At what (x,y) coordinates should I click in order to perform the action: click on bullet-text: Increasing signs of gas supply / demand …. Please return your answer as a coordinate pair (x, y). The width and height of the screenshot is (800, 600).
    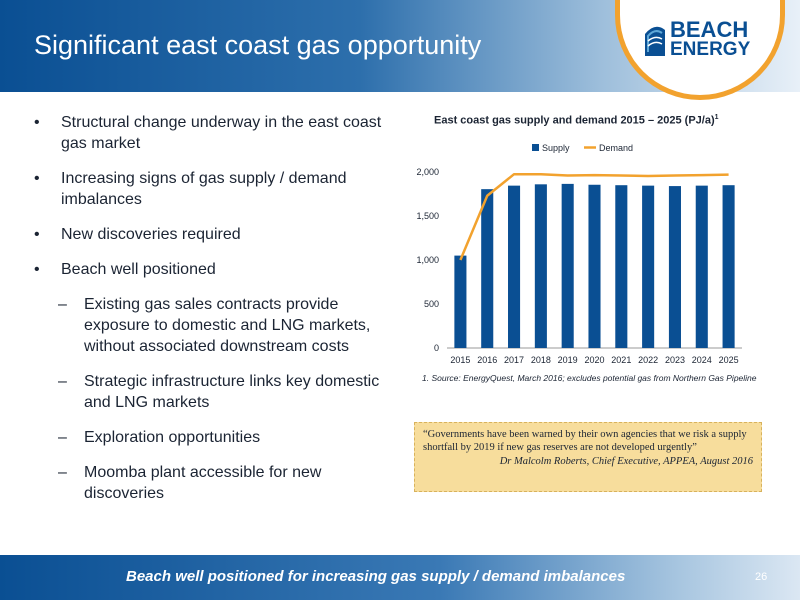
    Looking at the image, I should click on (204, 189).